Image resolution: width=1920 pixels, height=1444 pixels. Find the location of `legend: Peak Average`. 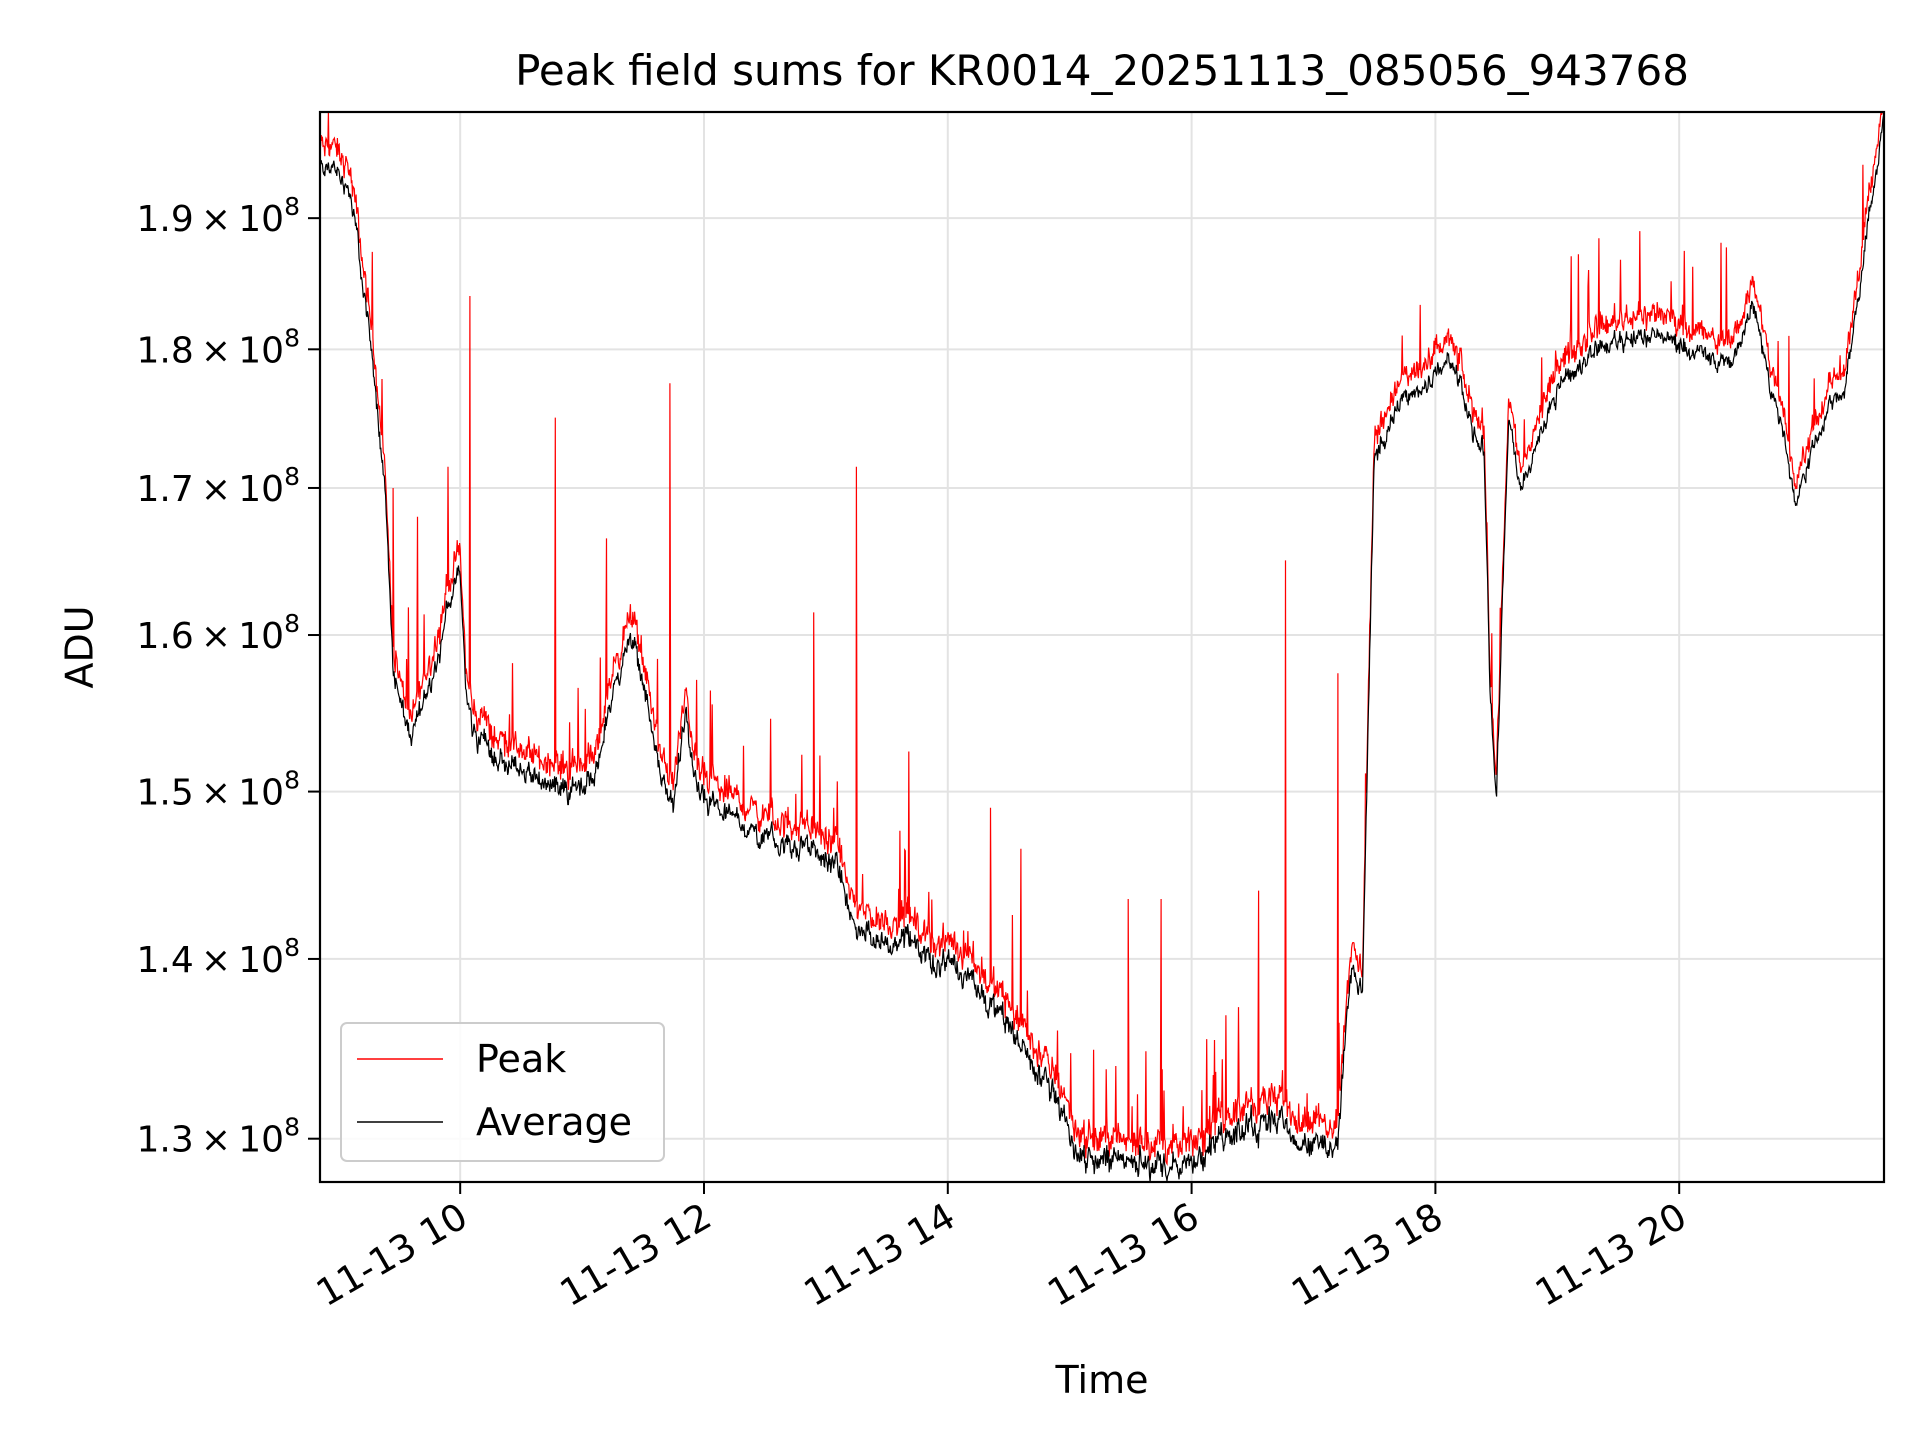

legend: Peak Average is located at coordinates (502, 1092).